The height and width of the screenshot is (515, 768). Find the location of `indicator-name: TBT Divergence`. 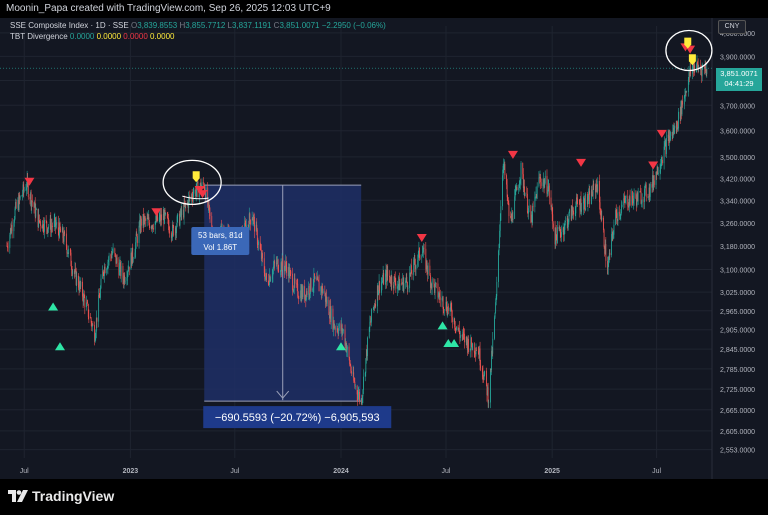

indicator-name: TBT Divergence is located at coordinates (39, 36).